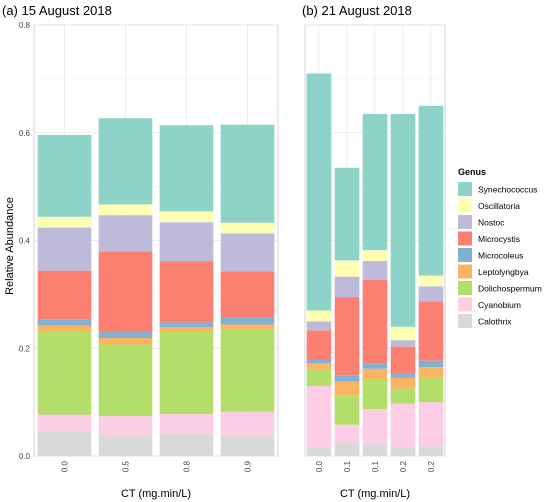 The width and height of the screenshot is (550, 502). What do you see at coordinates (499, 206) in the screenshot?
I see `legend-label-oscillatoria: Oscillatoria` at bounding box center [499, 206].